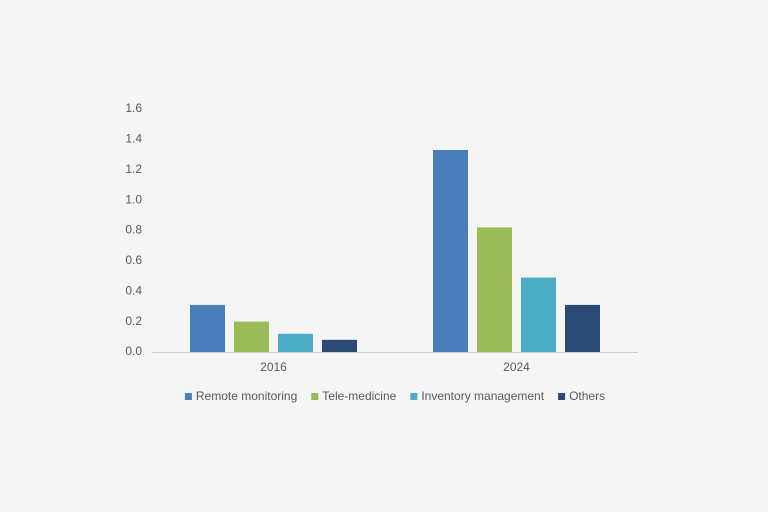 Image resolution: width=768 pixels, height=512 pixels. Describe the element at coordinates (133, 321) in the screenshot. I see `y-tick-label: 0.2` at that location.